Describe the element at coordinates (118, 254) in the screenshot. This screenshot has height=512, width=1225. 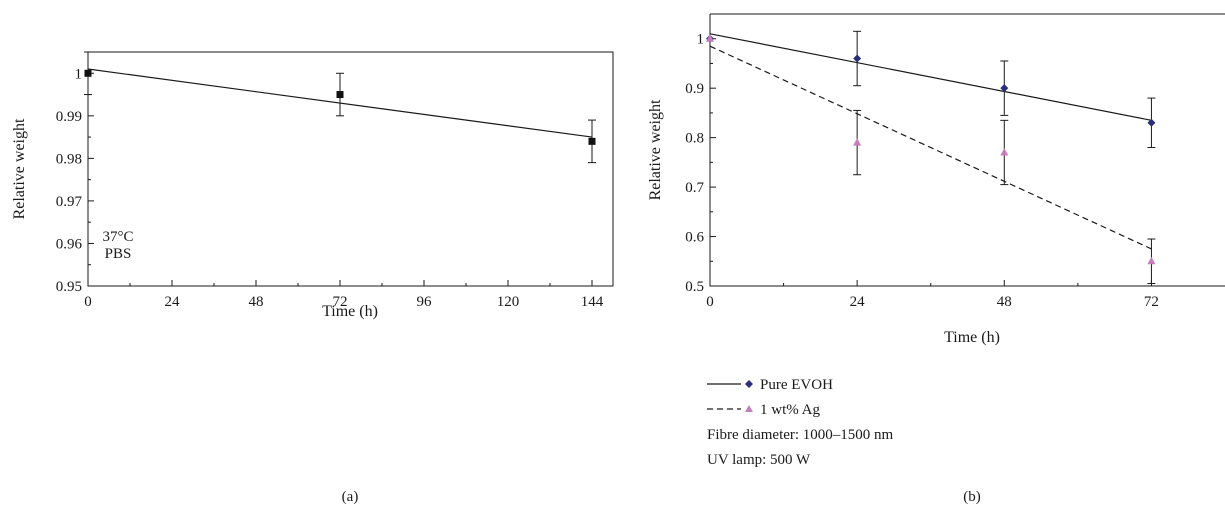
I see `annotation-medium: PBS` at that location.